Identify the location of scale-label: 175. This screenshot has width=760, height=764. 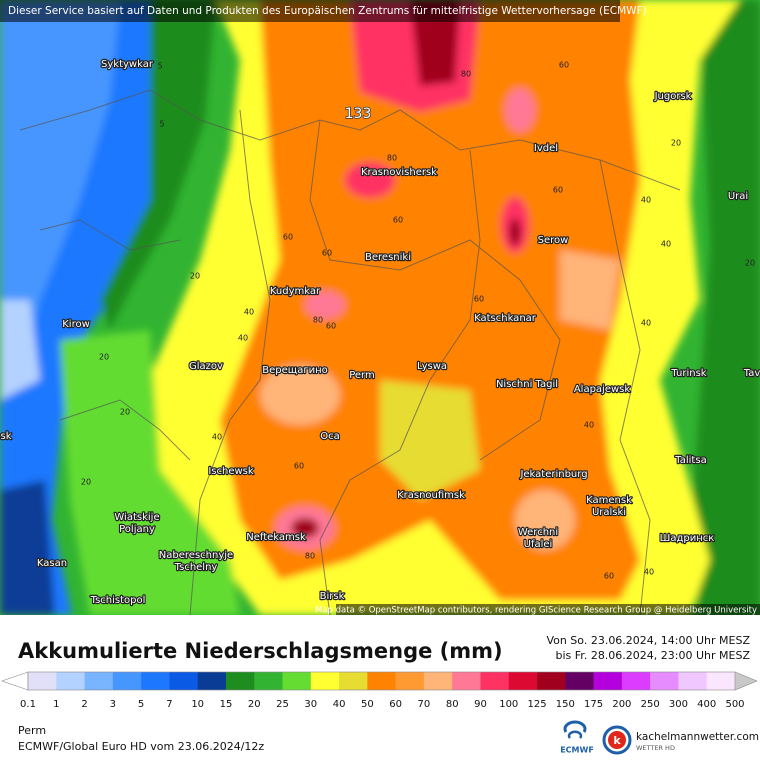
(593, 704).